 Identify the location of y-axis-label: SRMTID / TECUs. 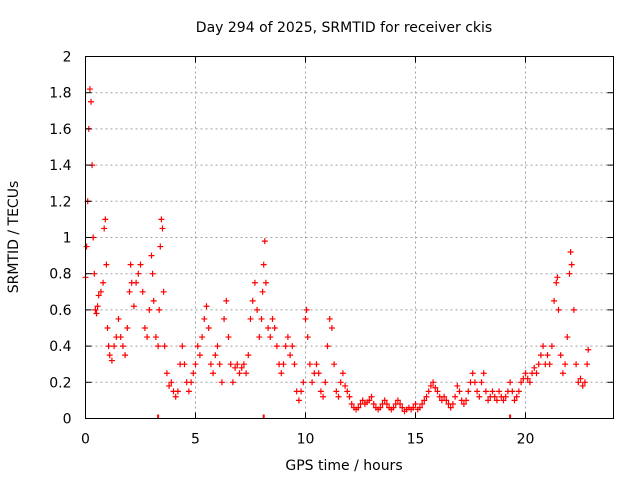
(14, 237).